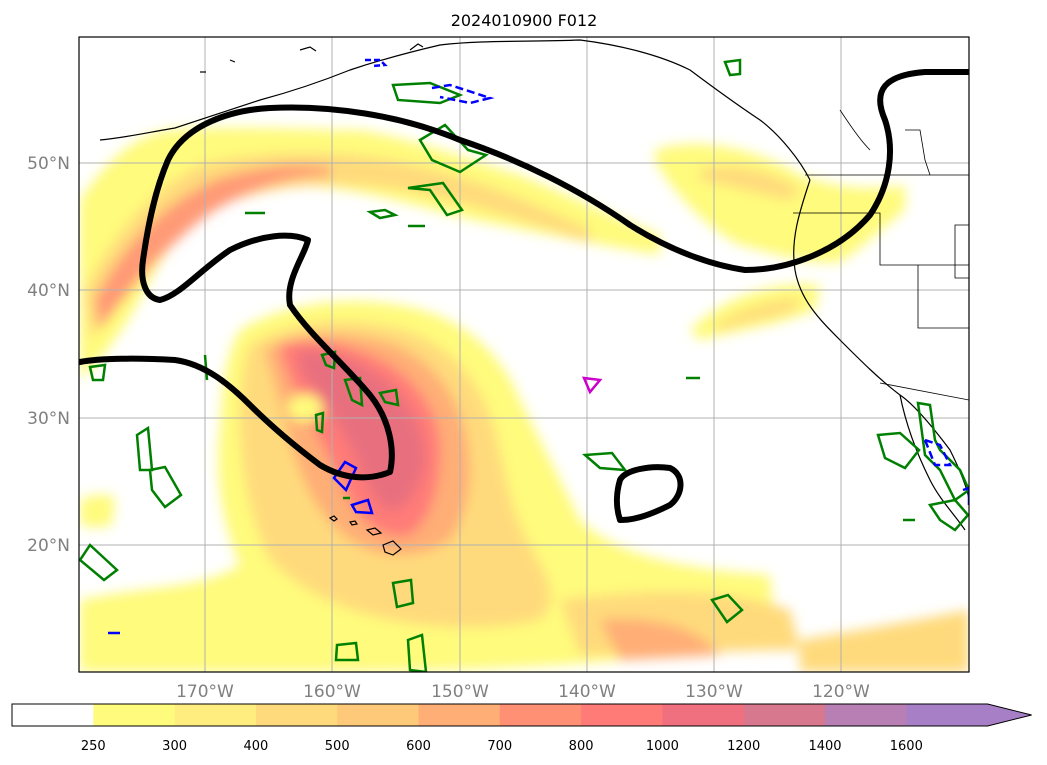  What do you see at coordinates (1009, 715) in the screenshot?
I see `colorbar-extend-arrow` at bounding box center [1009, 715].